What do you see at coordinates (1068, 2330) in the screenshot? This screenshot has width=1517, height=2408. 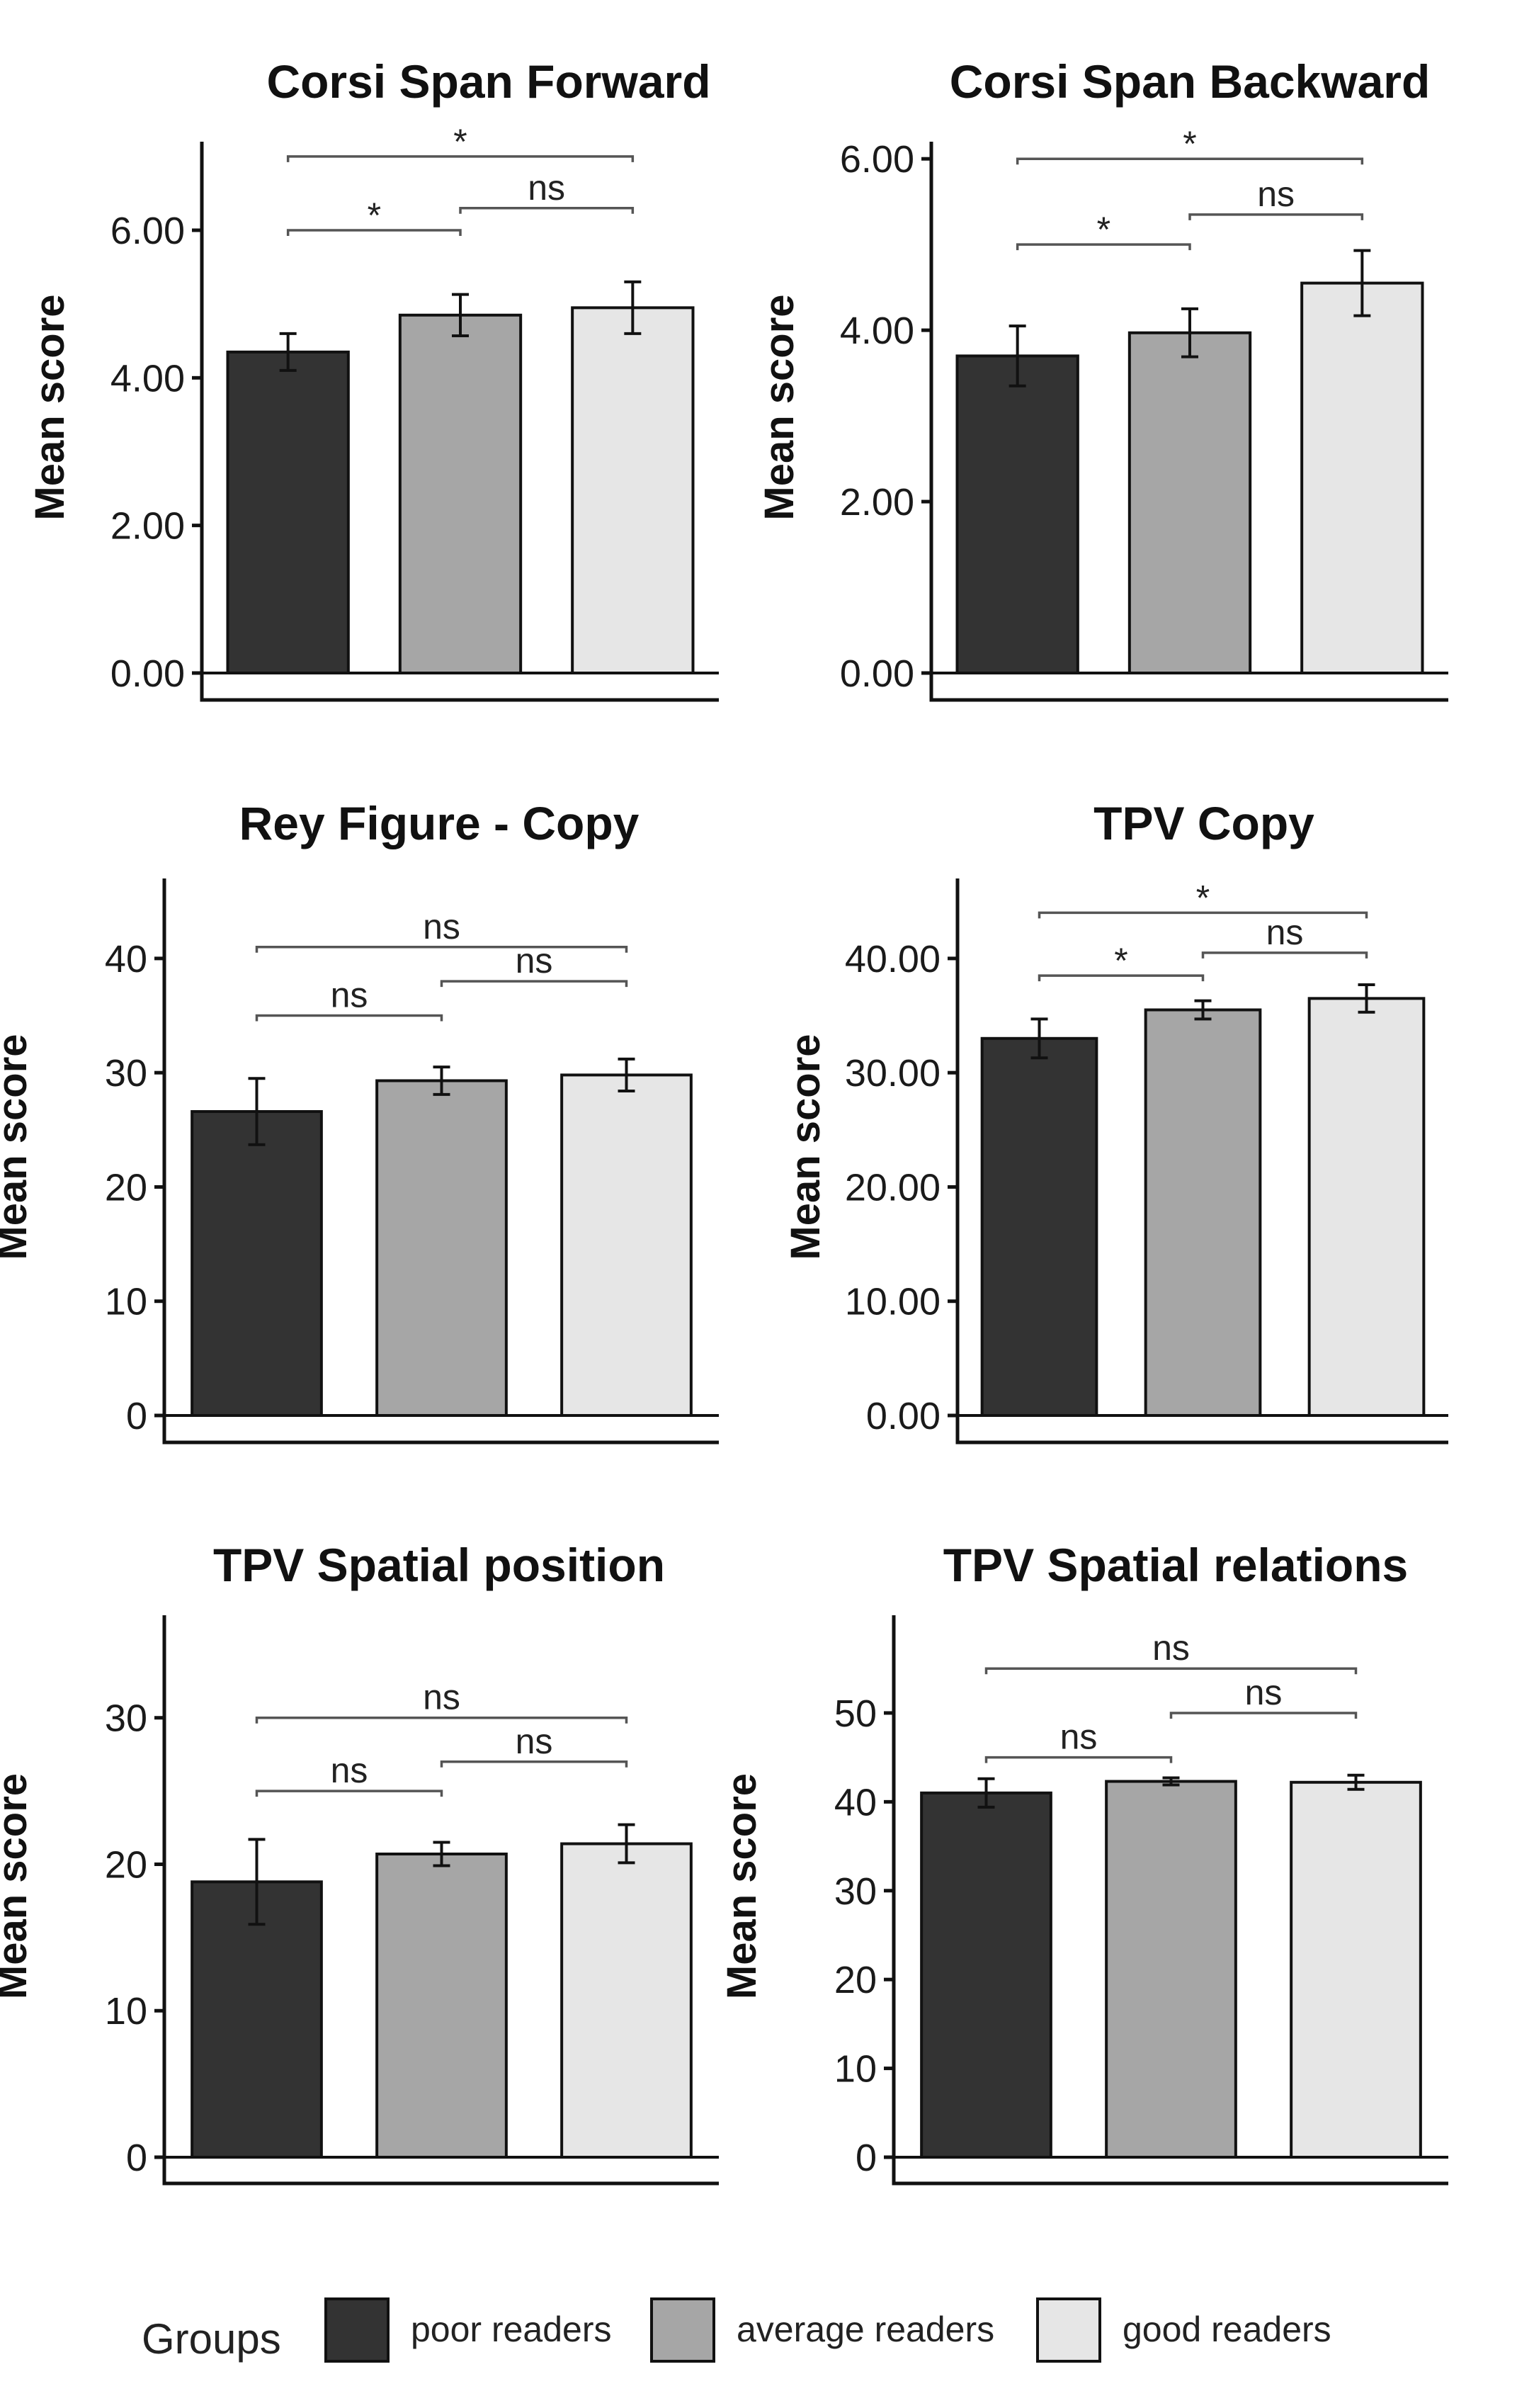 I see `legend-swatch-good-readers` at bounding box center [1068, 2330].